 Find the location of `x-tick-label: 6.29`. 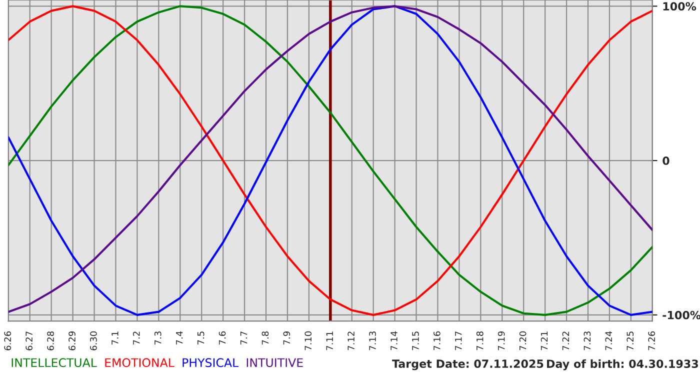

x-tick-label: 6.29 is located at coordinates (72, 340).